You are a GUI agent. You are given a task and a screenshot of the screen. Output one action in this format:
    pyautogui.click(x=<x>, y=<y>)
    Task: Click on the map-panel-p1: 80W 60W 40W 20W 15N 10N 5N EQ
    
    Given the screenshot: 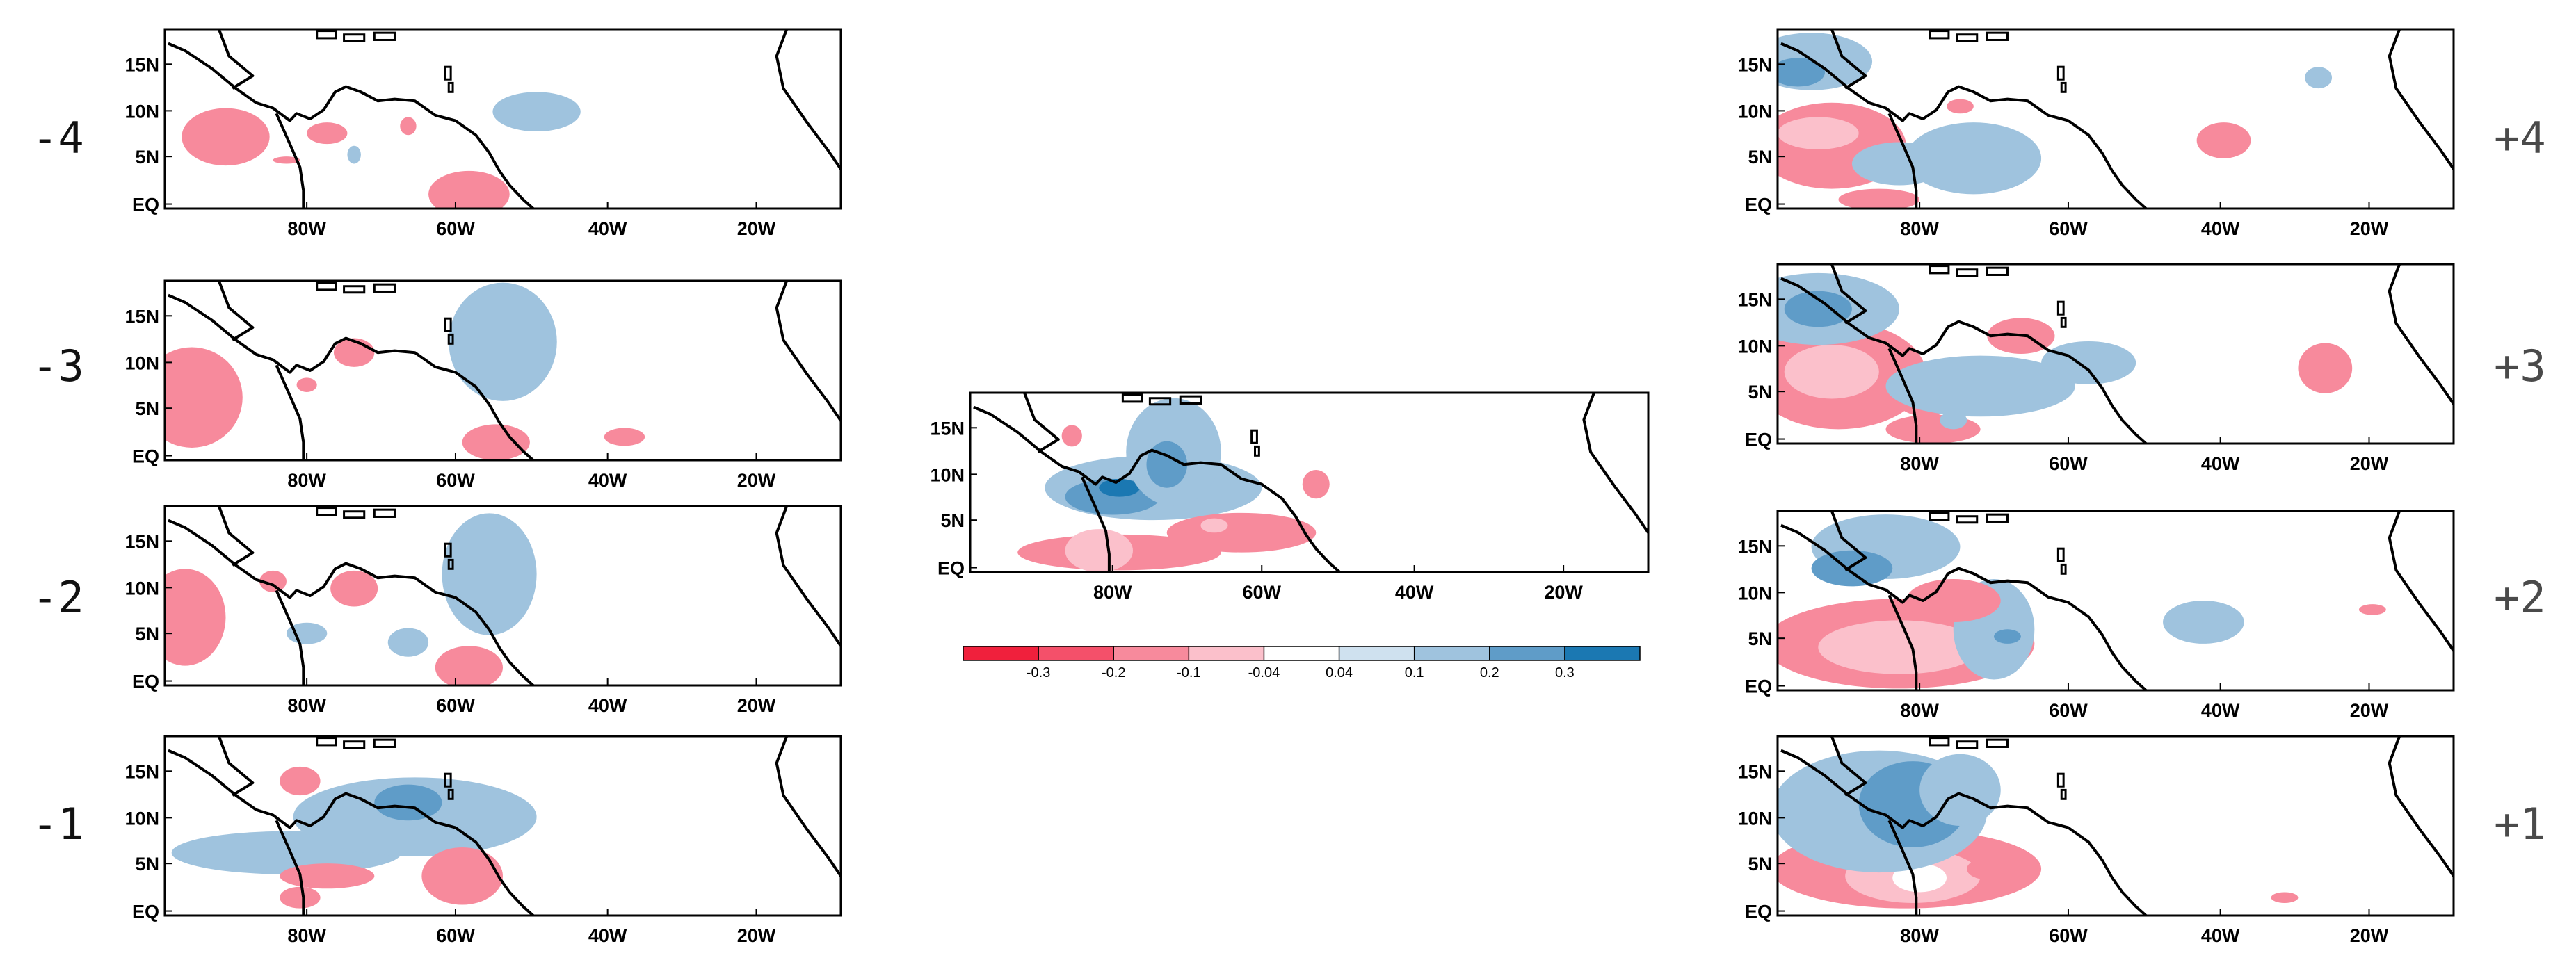 What is the action you would take?
    pyautogui.click(x=2096, y=840)
    